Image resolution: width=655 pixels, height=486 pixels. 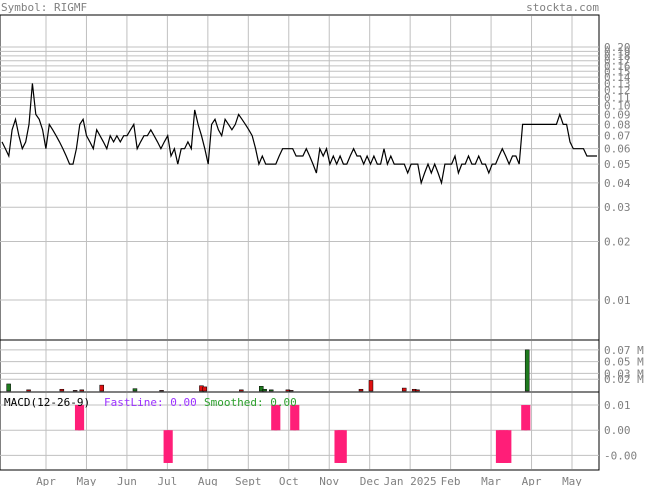 I want to click on y-tick-label: 0.03, so click(x=617, y=207).